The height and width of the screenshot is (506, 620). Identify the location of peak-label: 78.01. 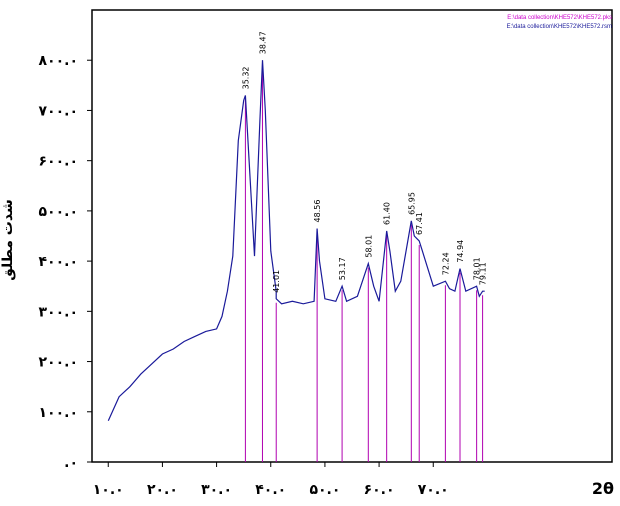
(477, 268).